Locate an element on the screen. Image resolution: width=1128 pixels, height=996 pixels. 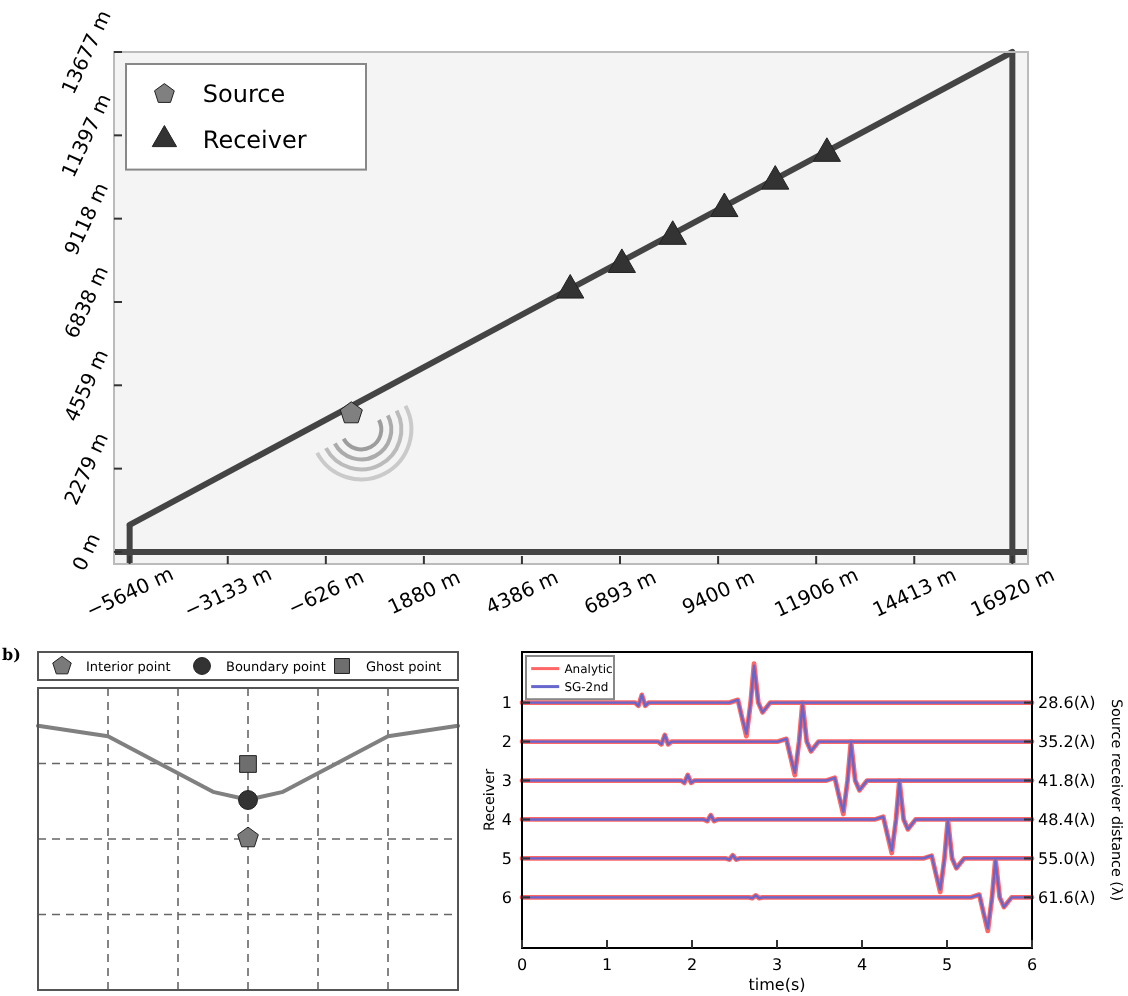
y-tick-label: 1 is located at coordinates (506, 703).